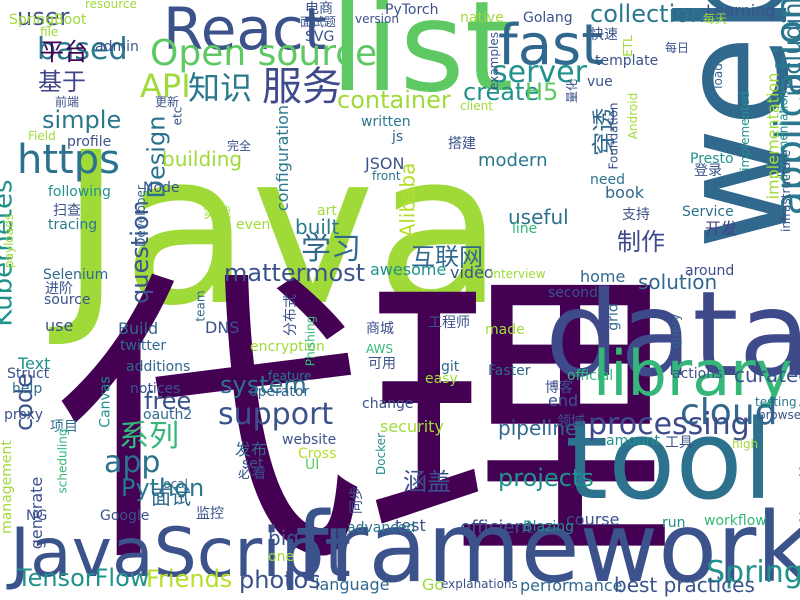 The width and height of the screenshot is (800, 600). I want to click on word-server: server, so click(539, 72).